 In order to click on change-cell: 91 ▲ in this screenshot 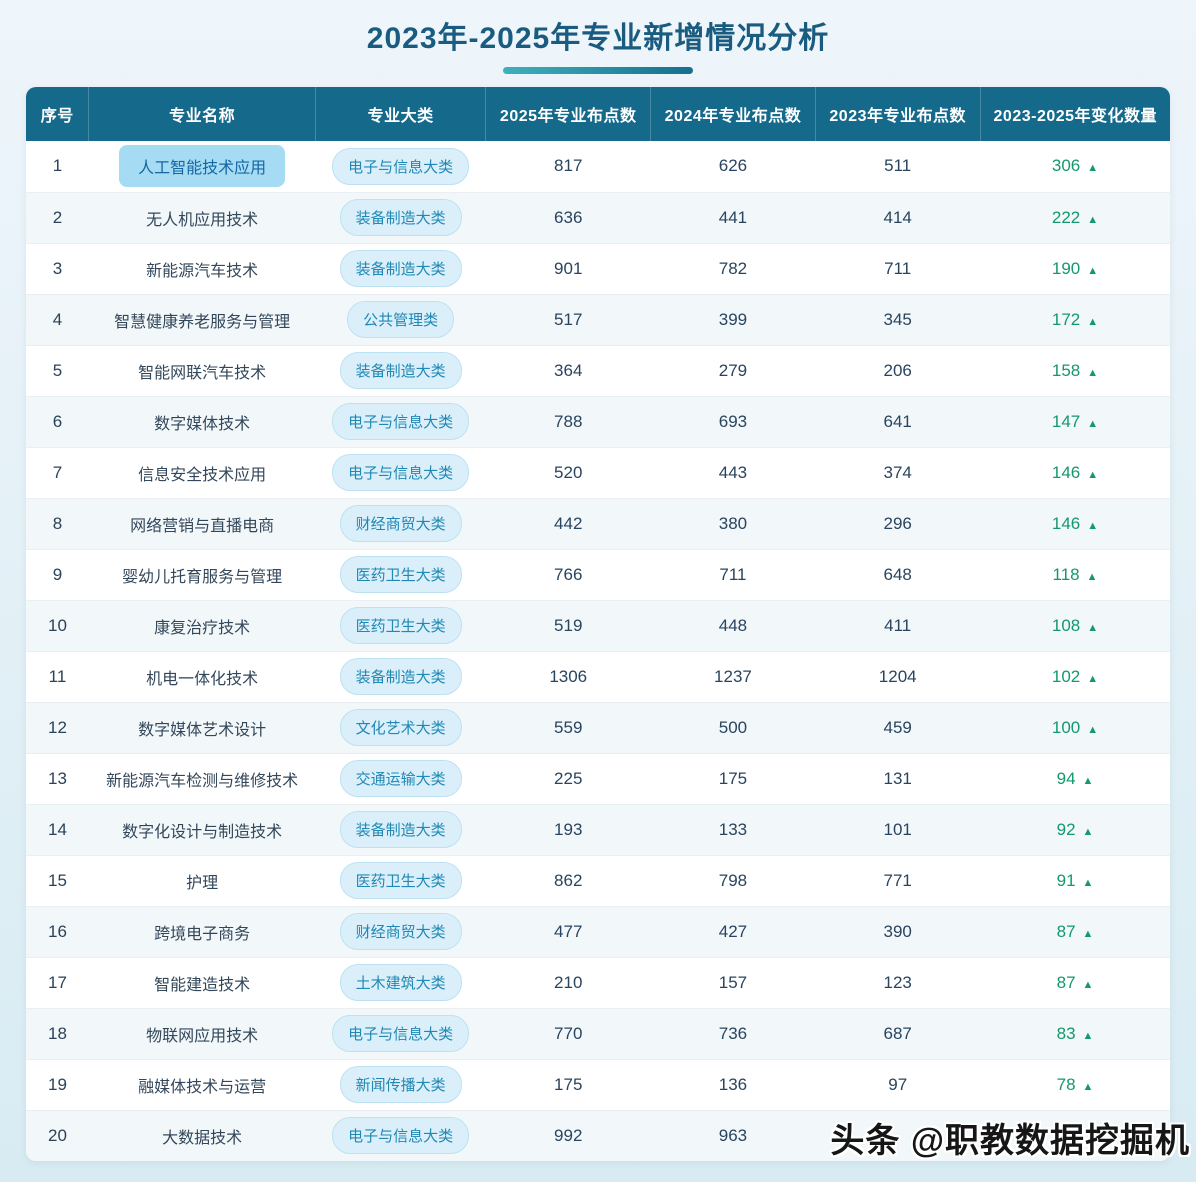, I will do `click(1075, 880)`.